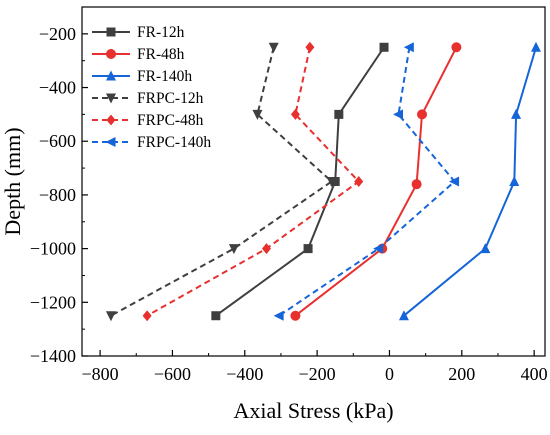  Describe the element at coordinates (461, 374) in the screenshot. I see `x-tick-label: 200` at that location.